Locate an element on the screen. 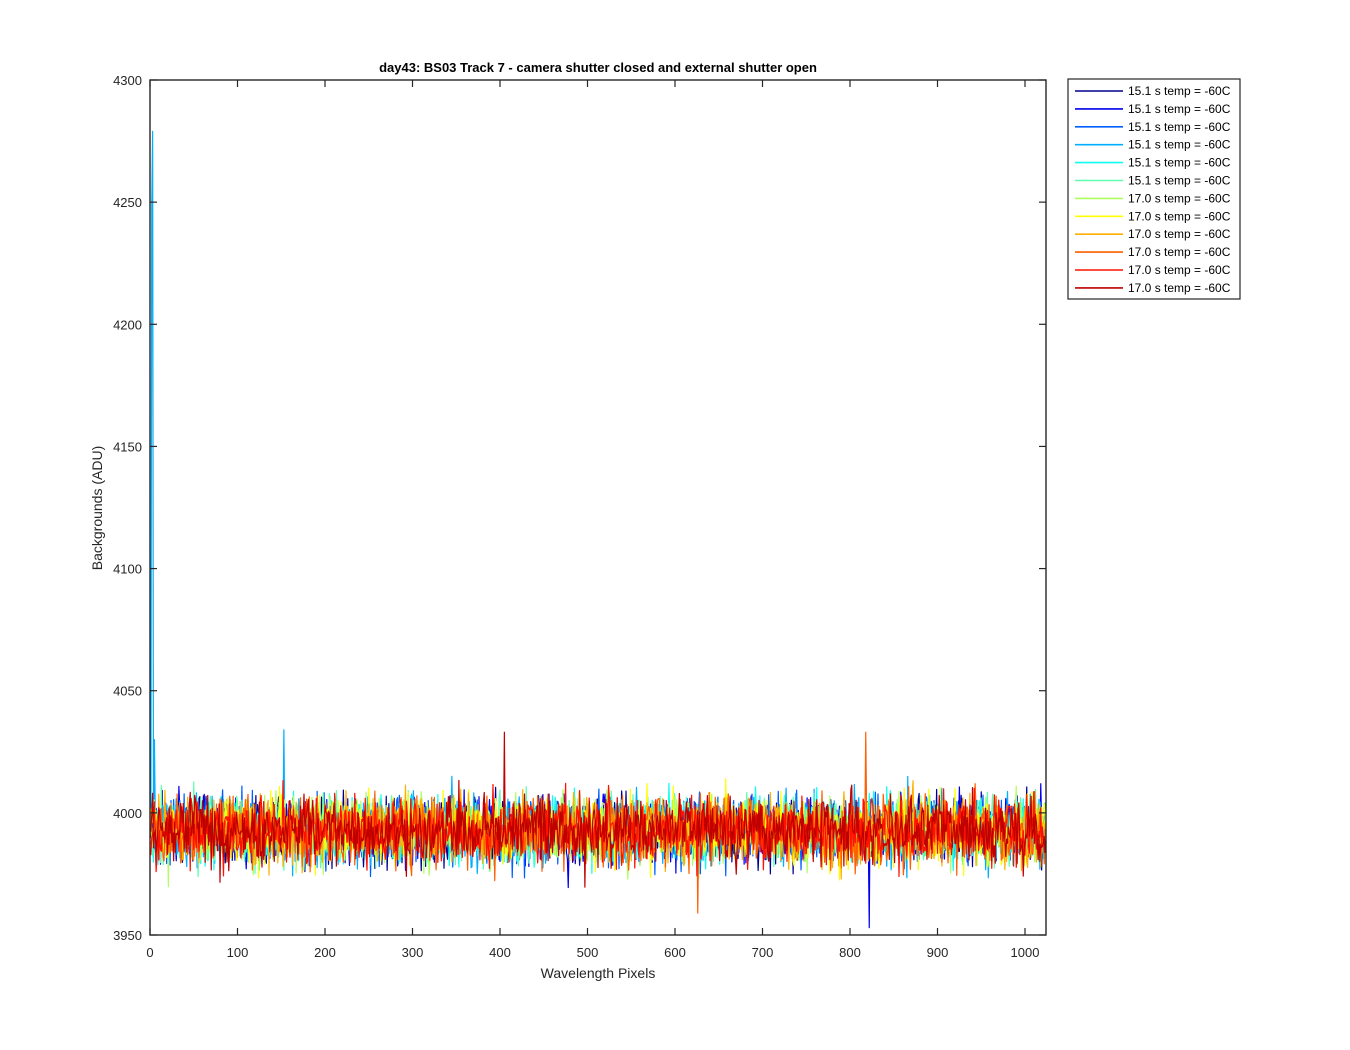 This screenshot has height=1050, width=1350. x-tick-label: 300 is located at coordinates (413, 952).